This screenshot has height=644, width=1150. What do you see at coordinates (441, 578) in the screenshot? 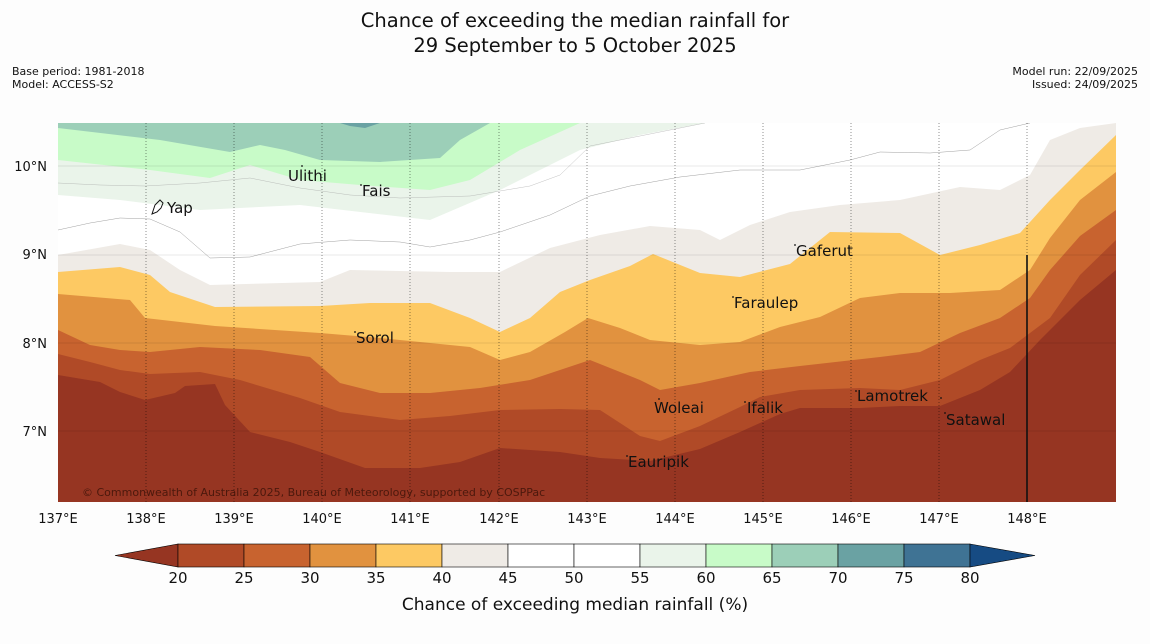
I see `colorbar-tick: 40` at bounding box center [441, 578].